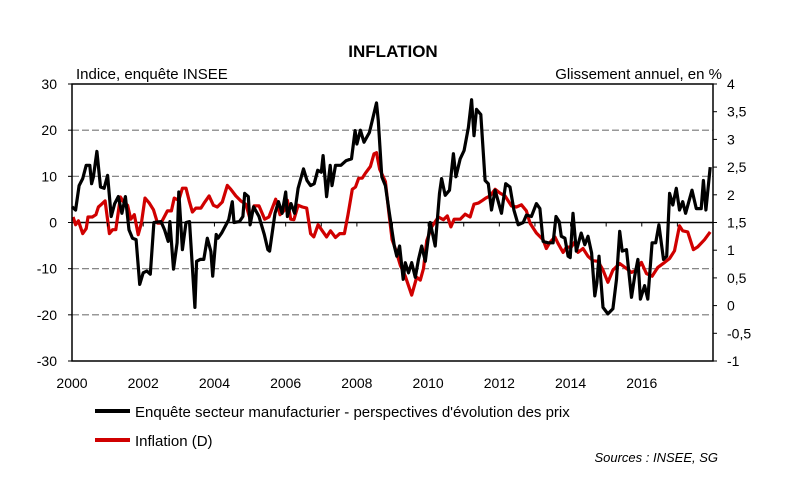 The image size is (800, 497). What do you see at coordinates (731, 84) in the screenshot?
I see `right-tick-label: 4` at bounding box center [731, 84].